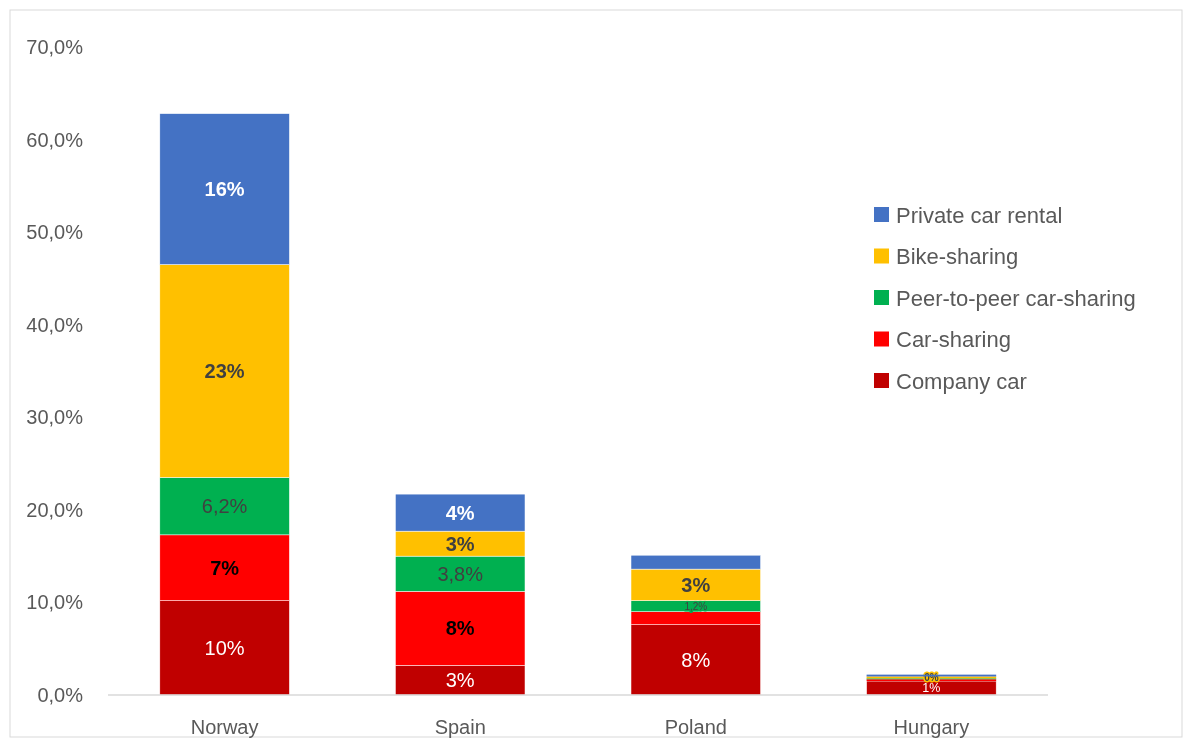 This screenshot has width=1192, height=739. I want to click on x-tick-label: Hungary, so click(931, 727).